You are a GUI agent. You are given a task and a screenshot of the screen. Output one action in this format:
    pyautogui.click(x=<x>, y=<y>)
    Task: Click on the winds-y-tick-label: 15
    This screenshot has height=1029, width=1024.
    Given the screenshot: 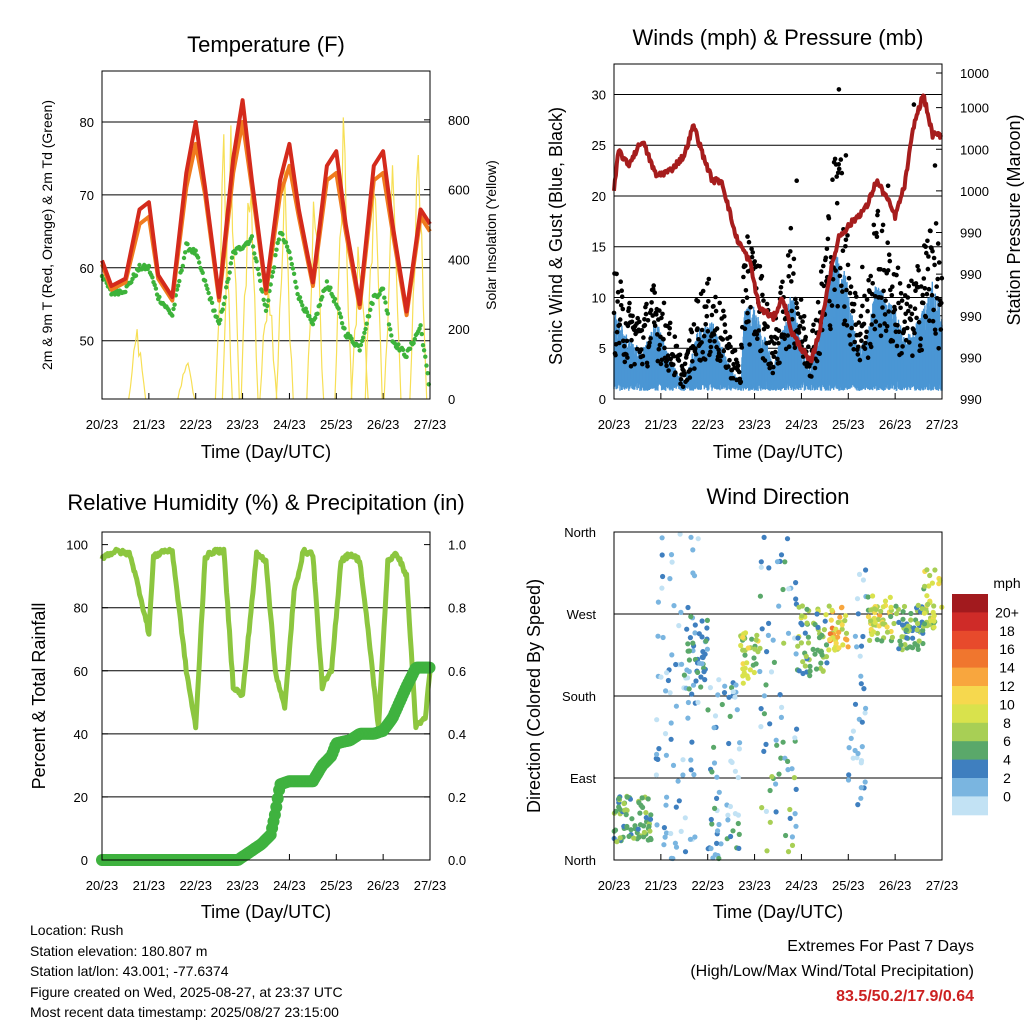 What is the action you would take?
    pyautogui.click(x=599, y=247)
    